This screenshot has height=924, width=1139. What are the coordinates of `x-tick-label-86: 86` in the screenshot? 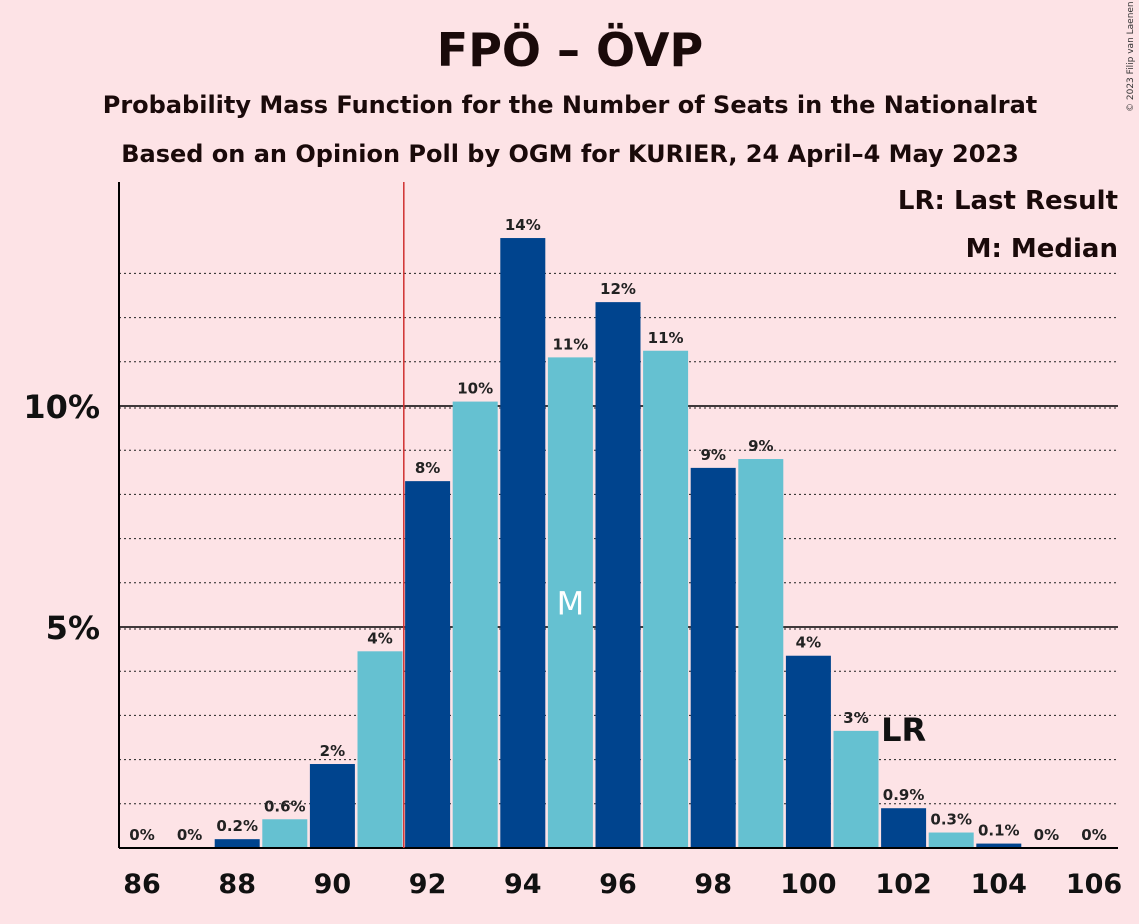 It's located at (142, 884).